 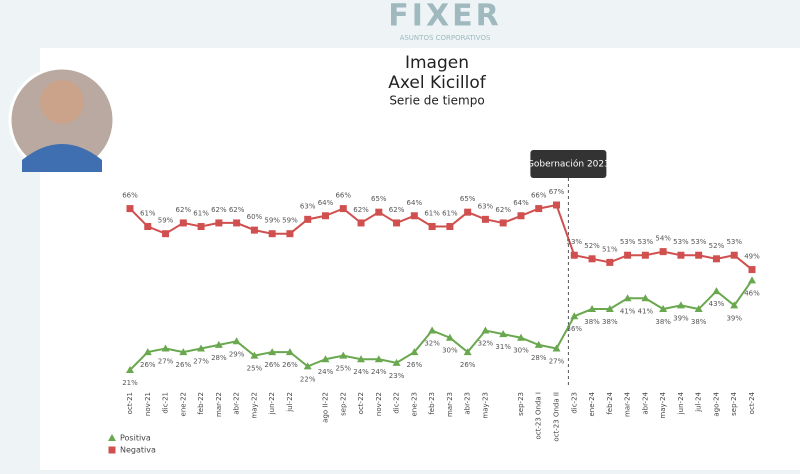 What do you see at coordinates (574, 403) in the screenshot?
I see `x-tick-label: dic-23` at bounding box center [574, 403].